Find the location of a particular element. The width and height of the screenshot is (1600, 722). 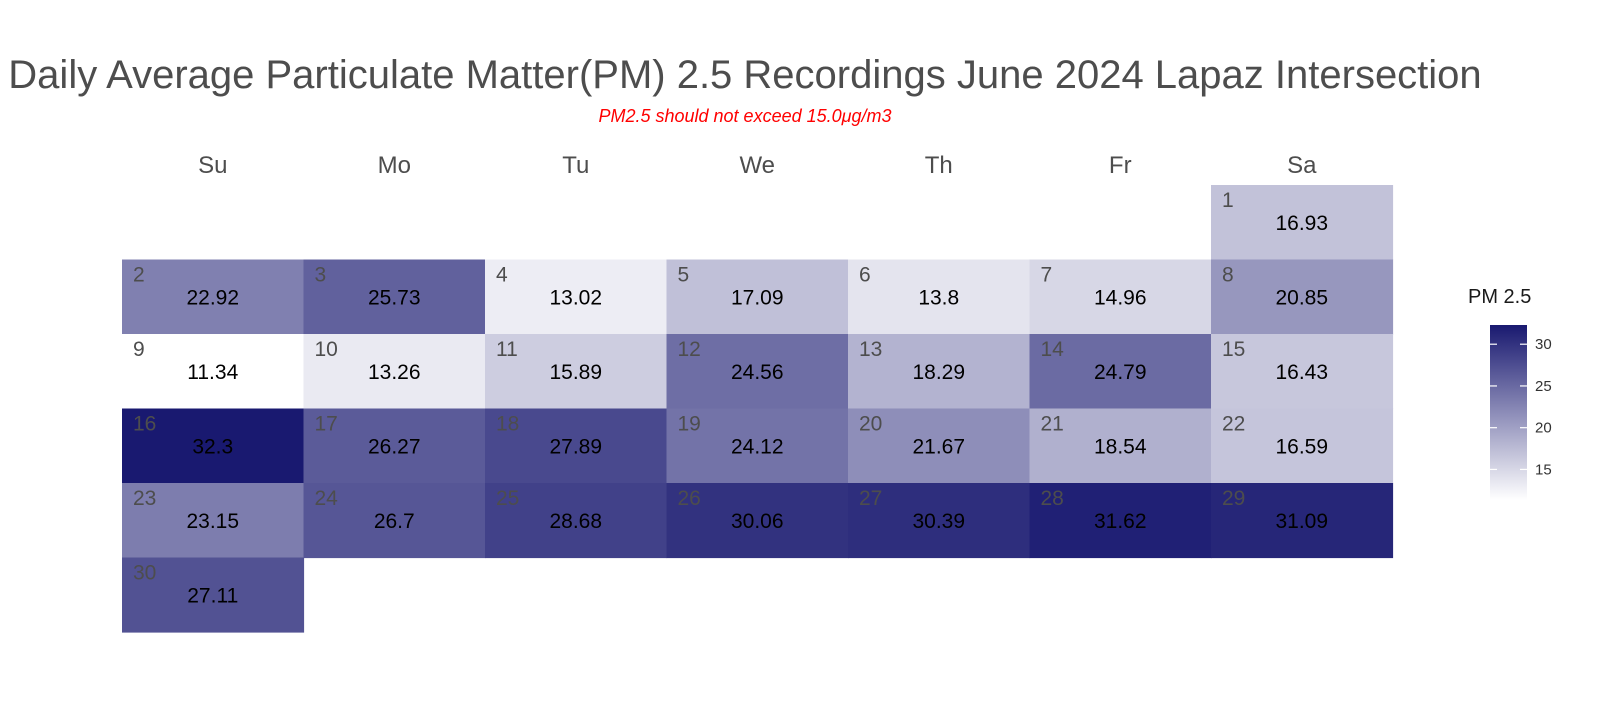

legend-colorbar is located at coordinates (1508, 412).